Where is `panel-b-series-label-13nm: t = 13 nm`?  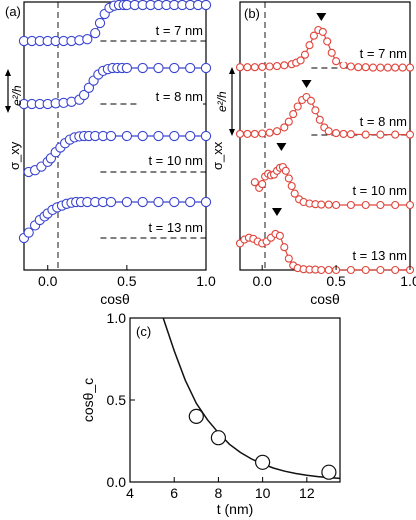
panel-b-series-label-13nm: t = 13 nm is located at coordinates (379, 255).